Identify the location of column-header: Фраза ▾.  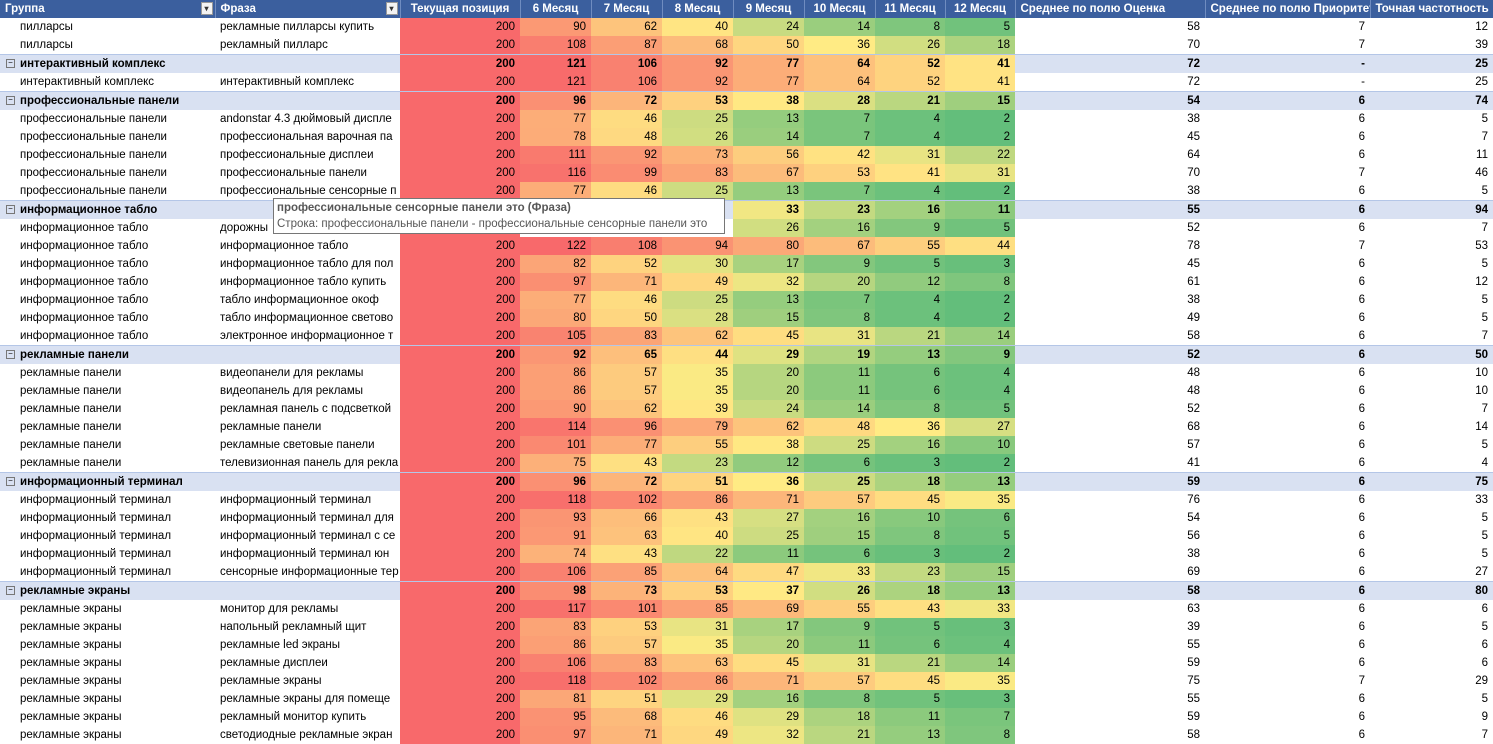
(308, 9).